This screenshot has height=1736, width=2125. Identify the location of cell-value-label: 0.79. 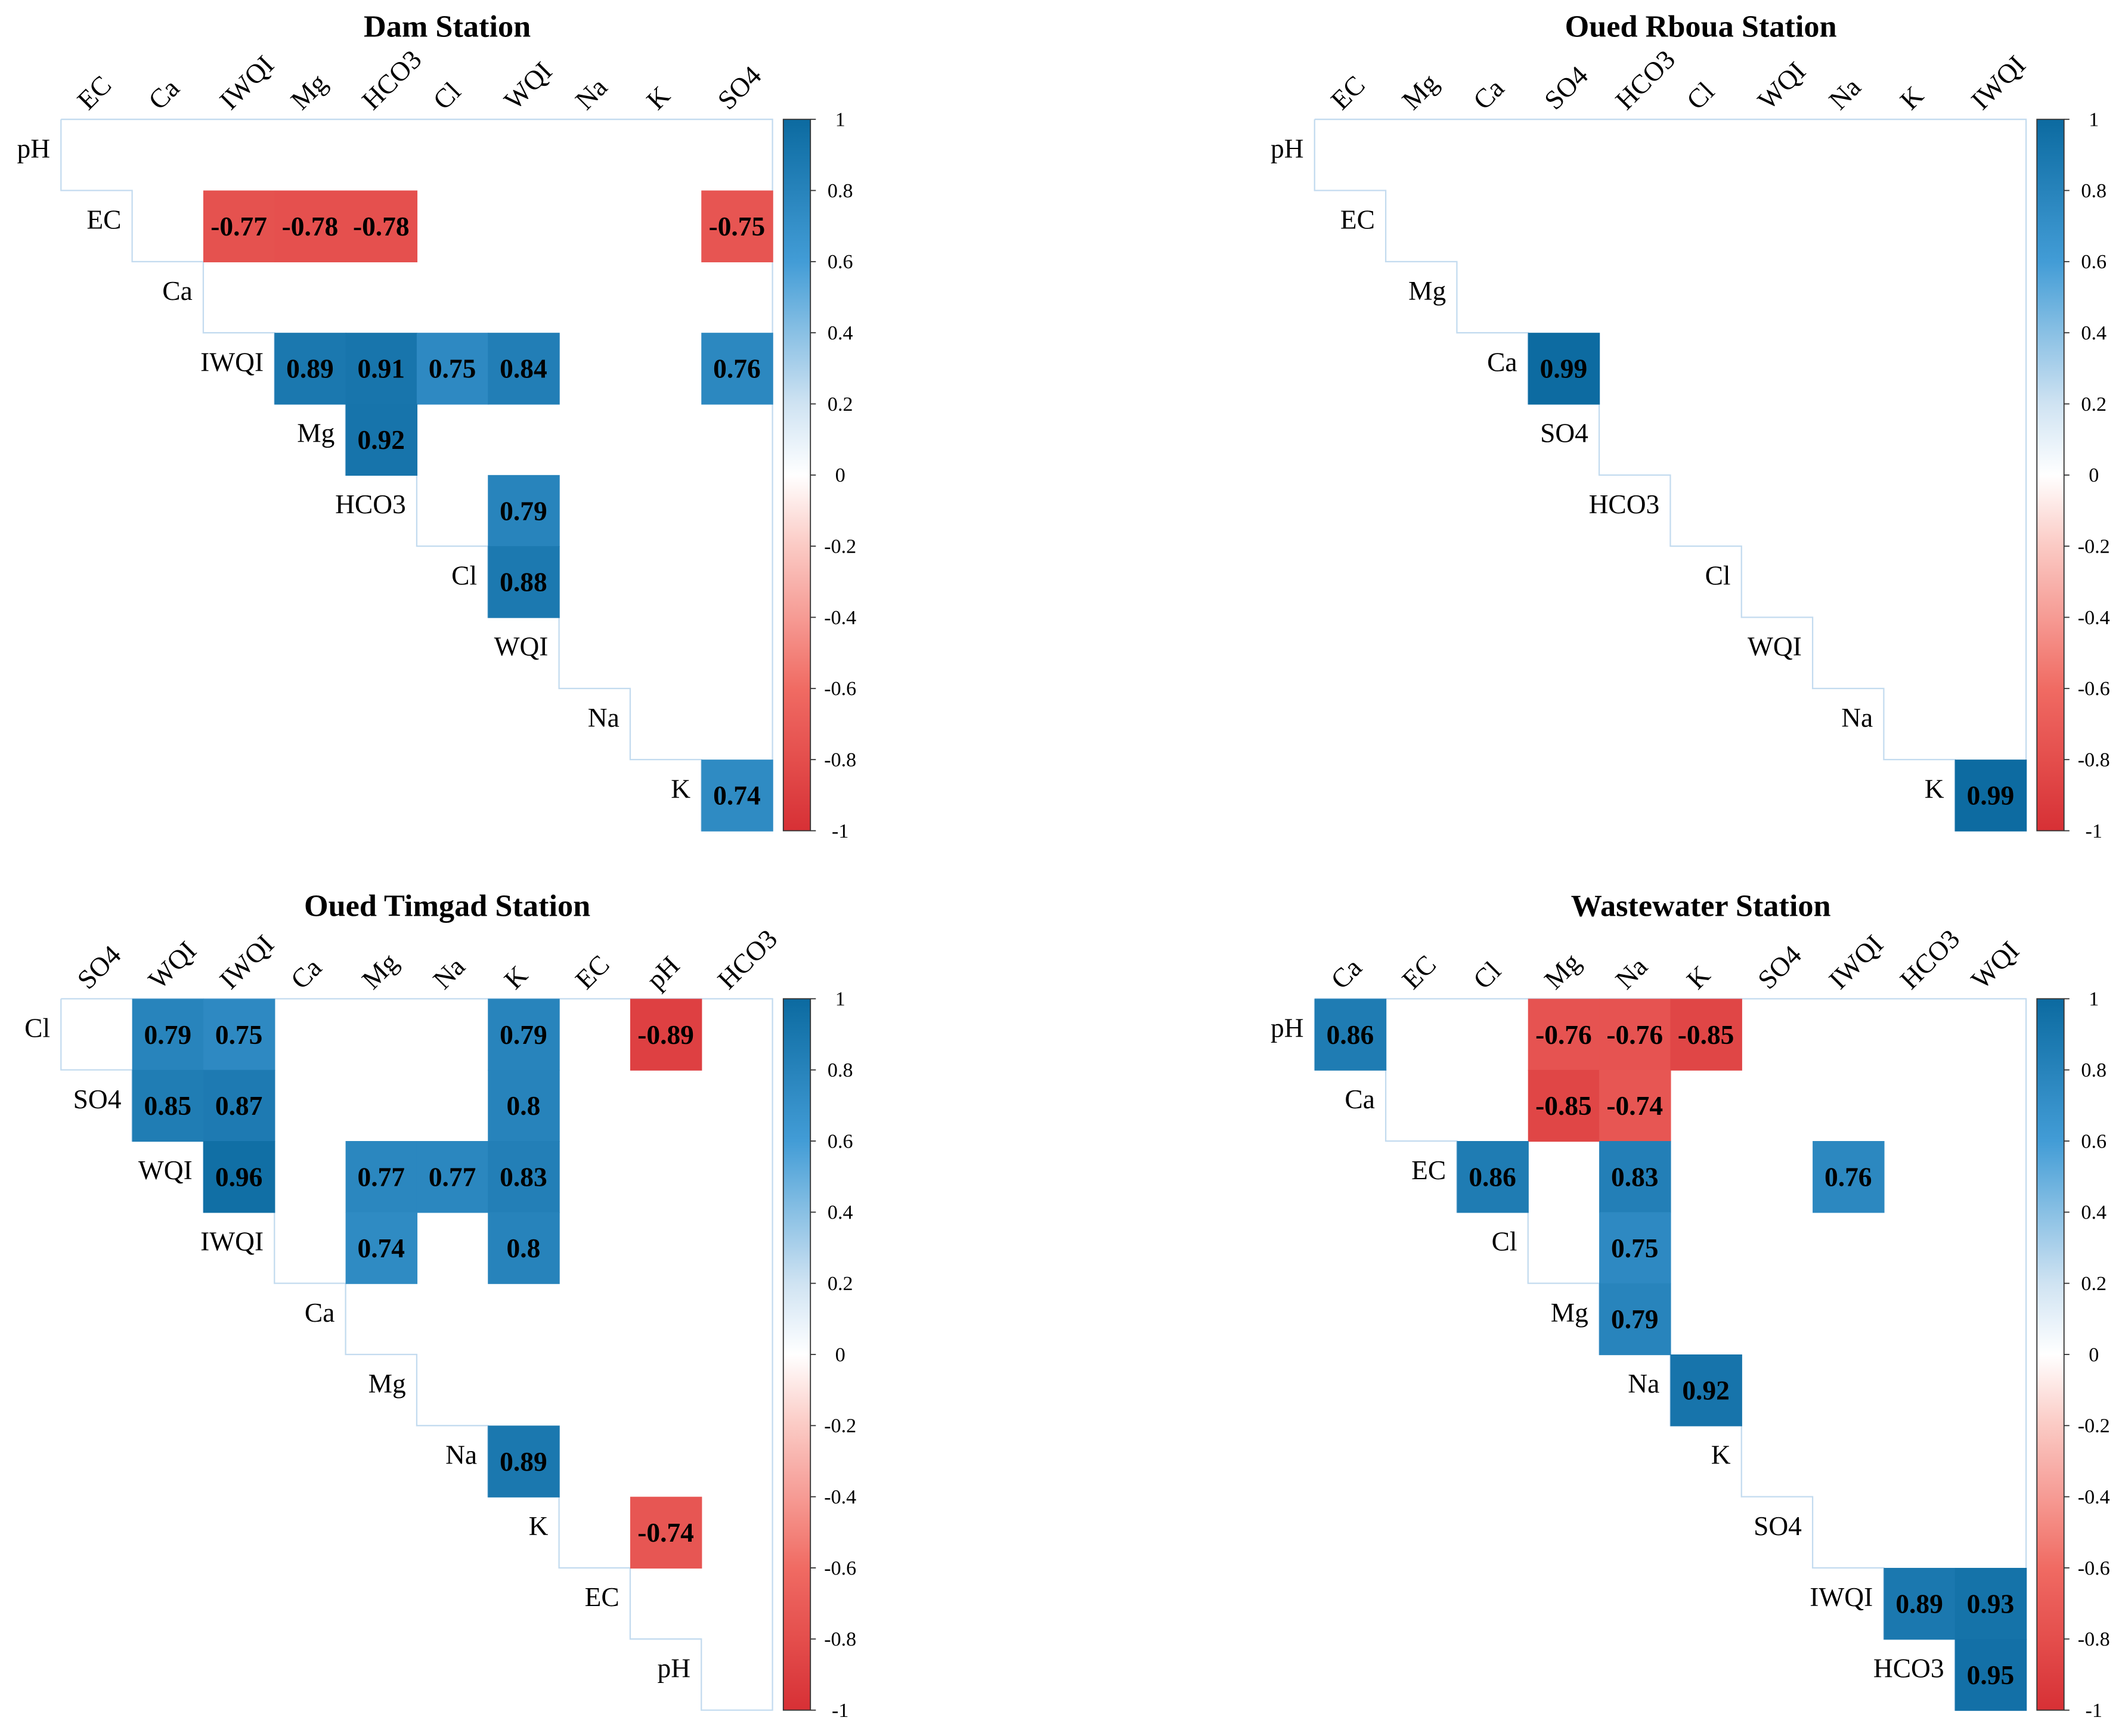
(168, 1034).